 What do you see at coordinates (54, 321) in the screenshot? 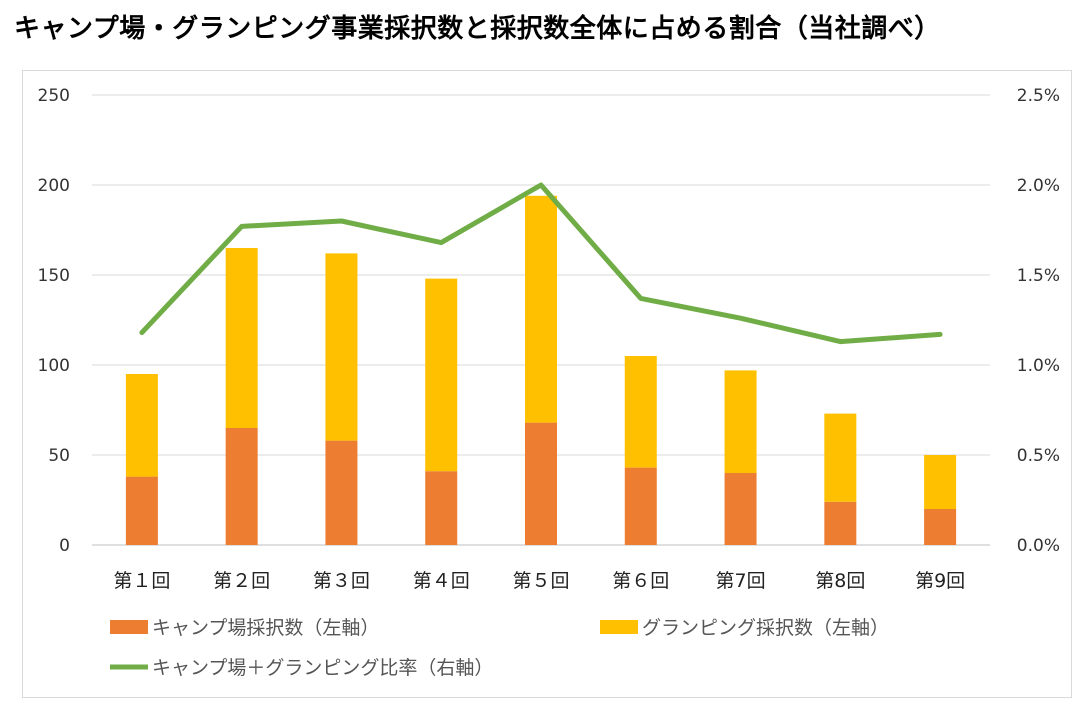
I see `y-axis-left: 0 50 100 150 200 250` at bounding box center [54, 321].